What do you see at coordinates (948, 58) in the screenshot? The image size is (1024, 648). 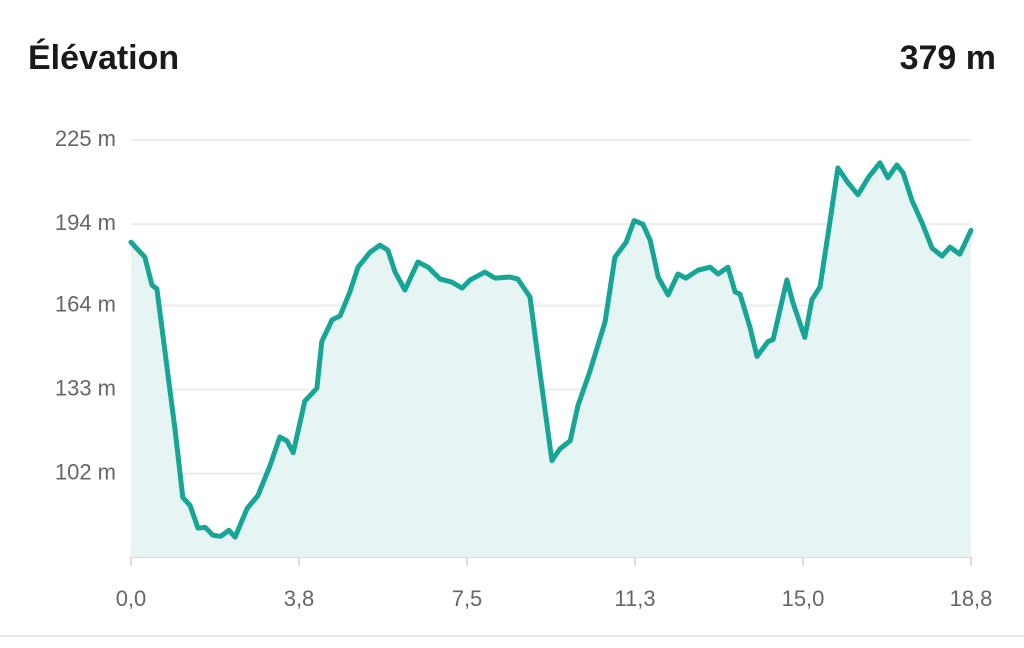 I see `elevation-value: 379 m` at bounding box center [948, 58].